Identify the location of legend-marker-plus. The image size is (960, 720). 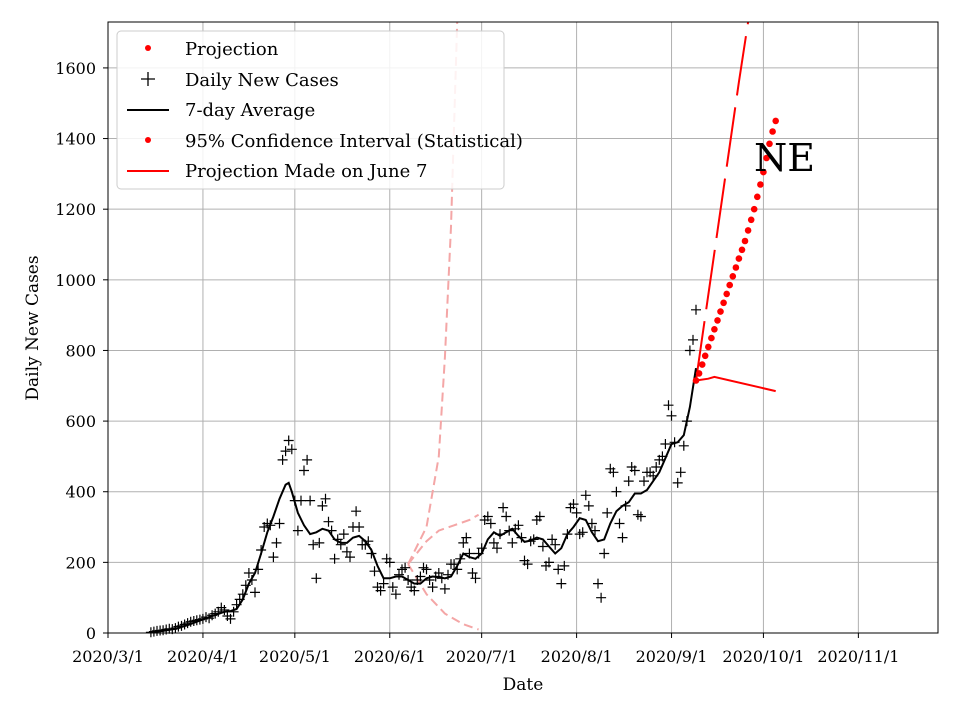
(148, 79).